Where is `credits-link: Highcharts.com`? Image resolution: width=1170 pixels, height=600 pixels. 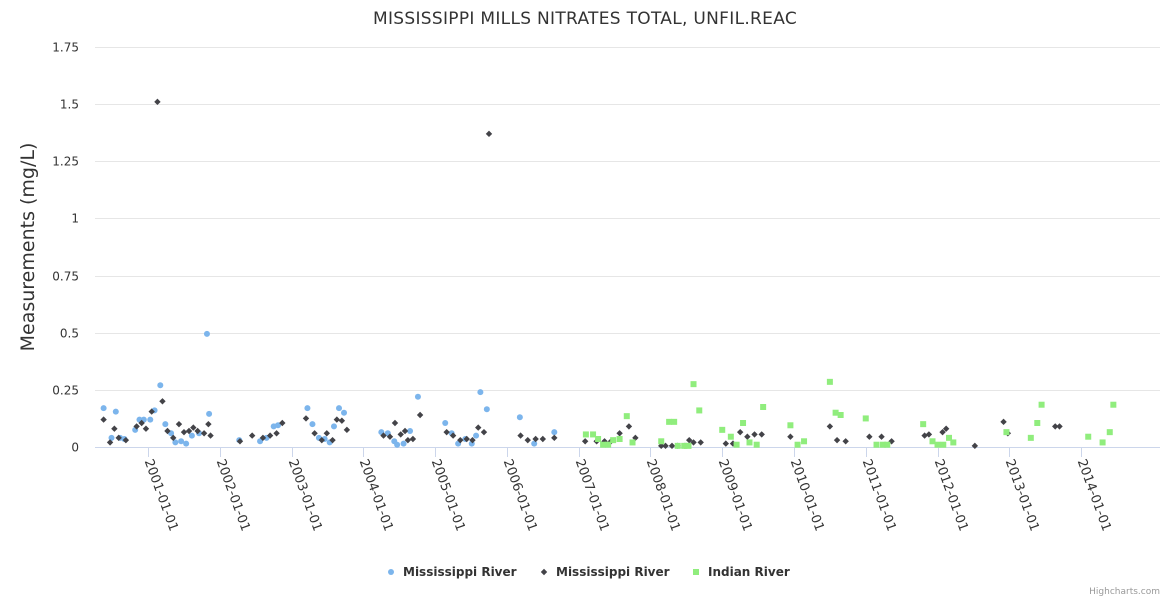
credits-link: Highcharts.com is located at coordinates (1124, 592).